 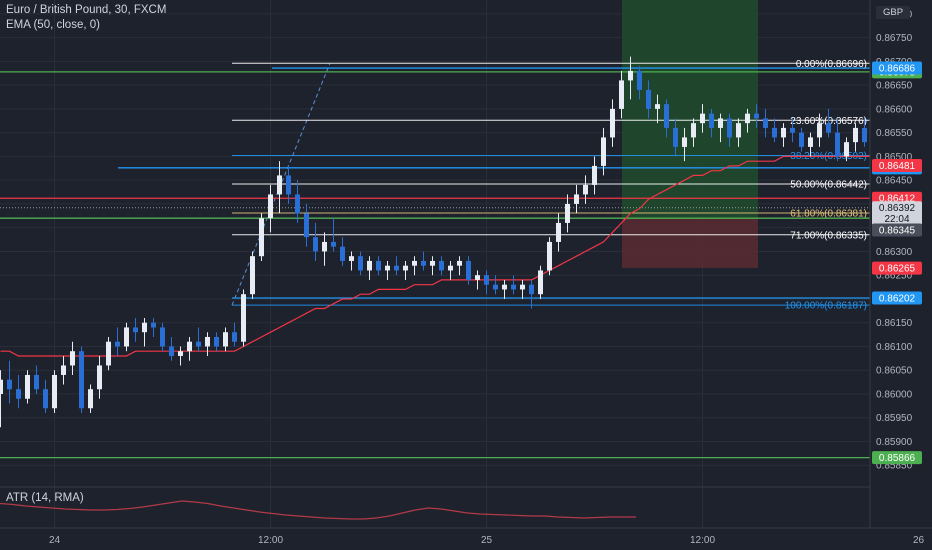 What do you see at coordinates (894, 252) in the screenshot?
I see `price-tick-label: 0.86300` at bounding box center [894, 252].